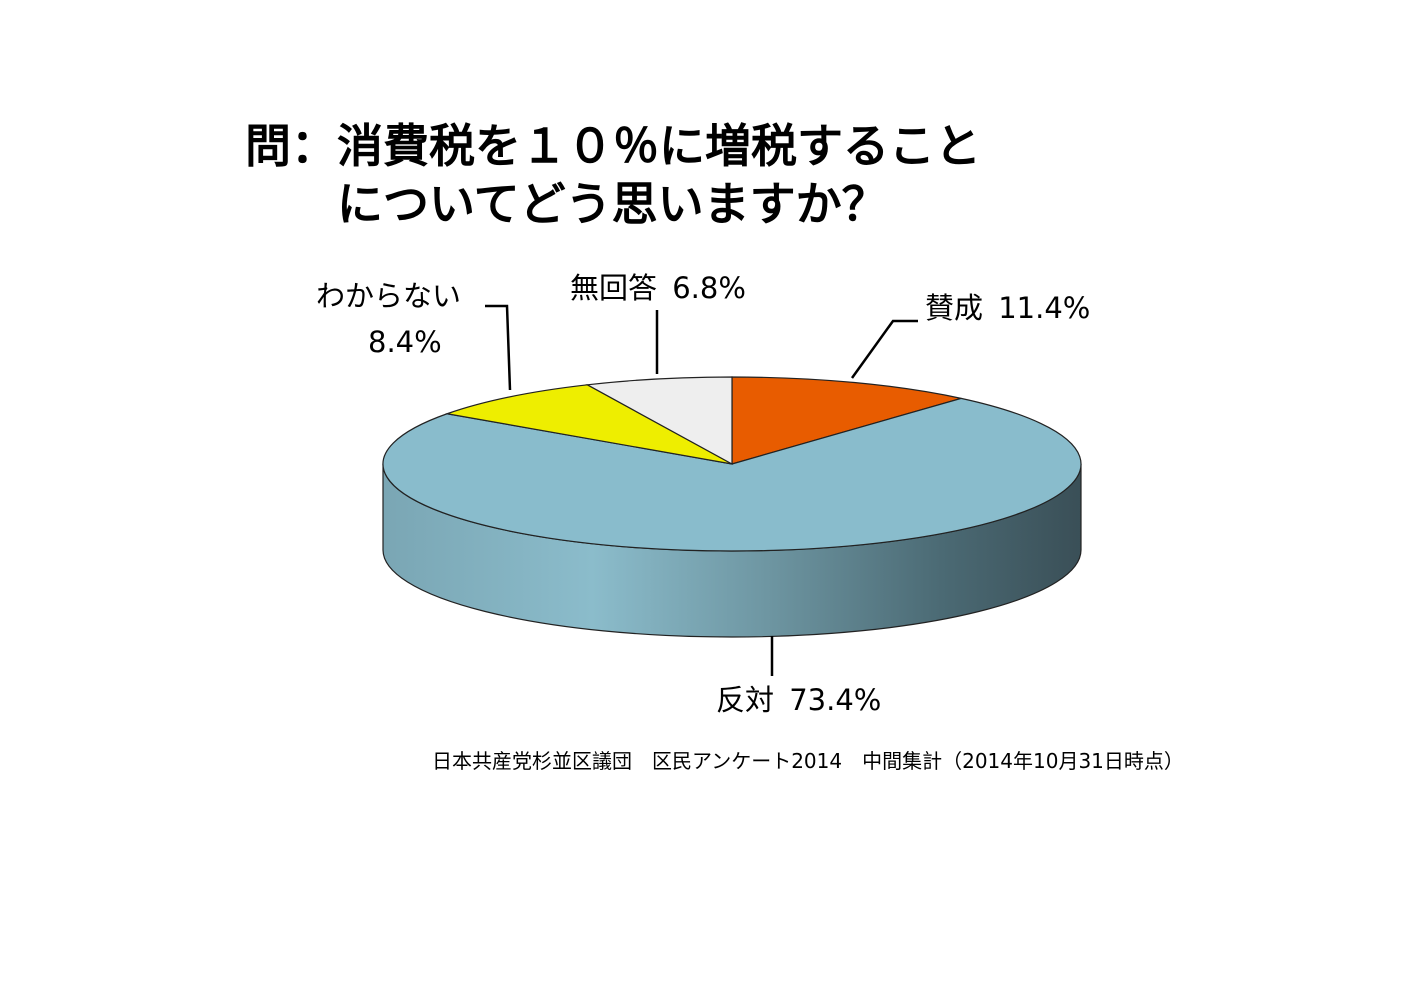  I want to click on leader-line-sansei, so click(884, 349).